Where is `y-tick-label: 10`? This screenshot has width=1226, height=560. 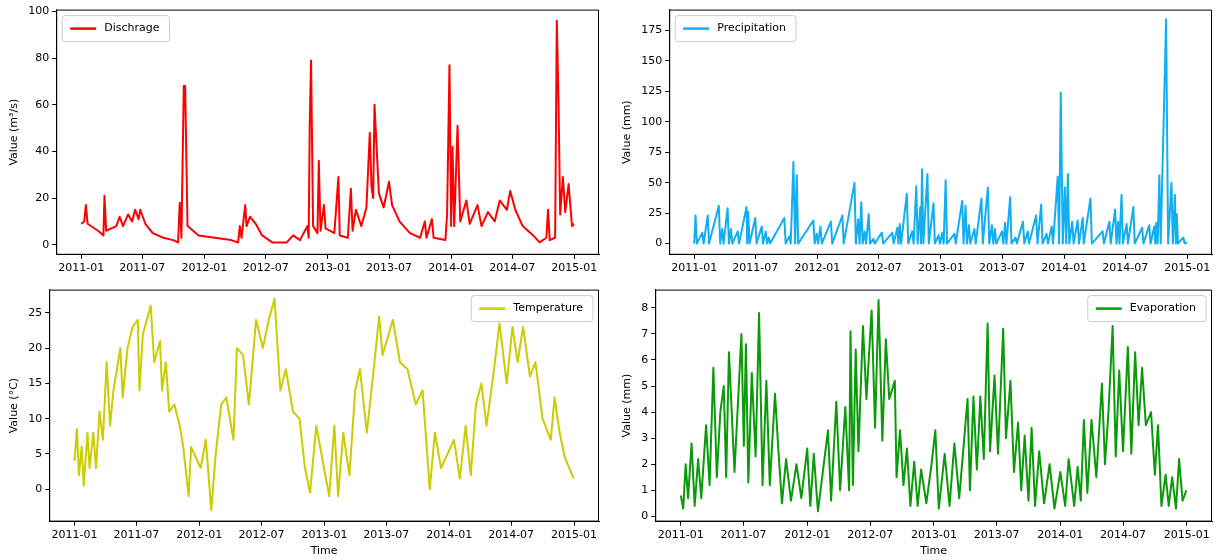 y-tick-label: 10 is located at coordinates (35, 418).